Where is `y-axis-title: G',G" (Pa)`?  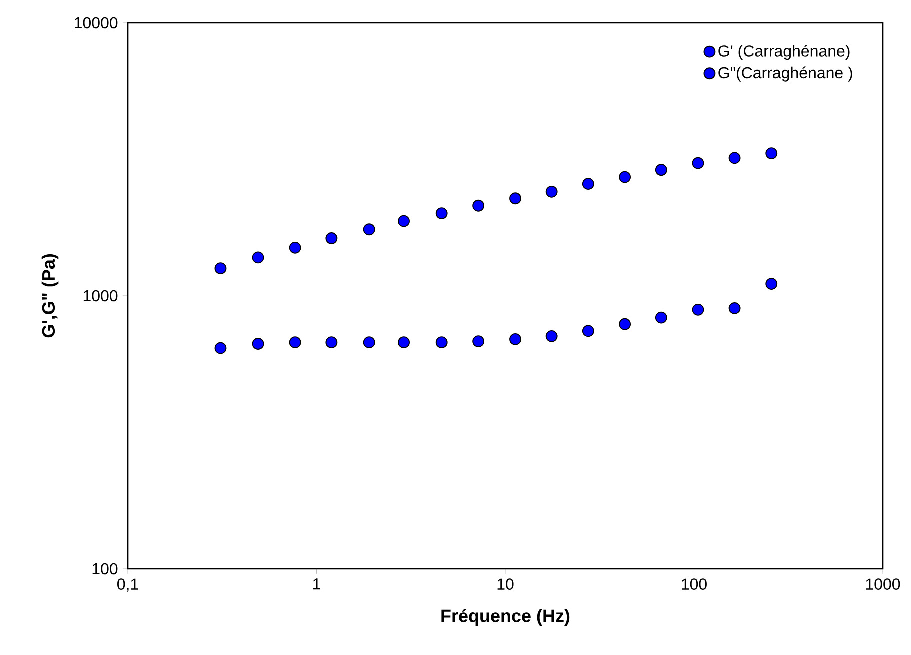
y-axis-title: G',G" (Pa) is located at coordinates (50, 296).